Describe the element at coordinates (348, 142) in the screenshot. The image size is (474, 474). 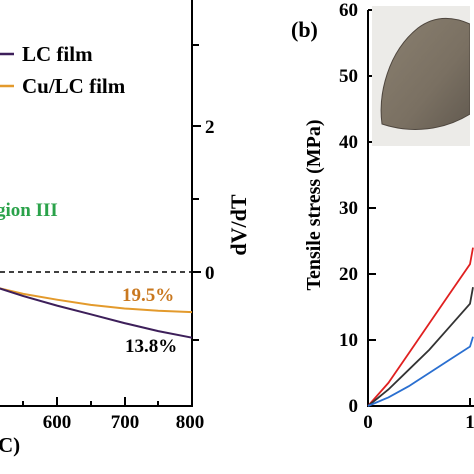
I see `y-tick-label: 40` at that location.